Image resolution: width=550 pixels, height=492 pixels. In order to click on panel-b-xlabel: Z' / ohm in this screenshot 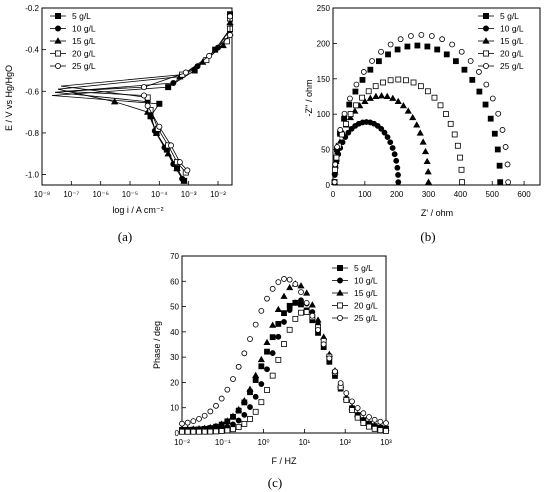, I will do `click(437, 213)`.